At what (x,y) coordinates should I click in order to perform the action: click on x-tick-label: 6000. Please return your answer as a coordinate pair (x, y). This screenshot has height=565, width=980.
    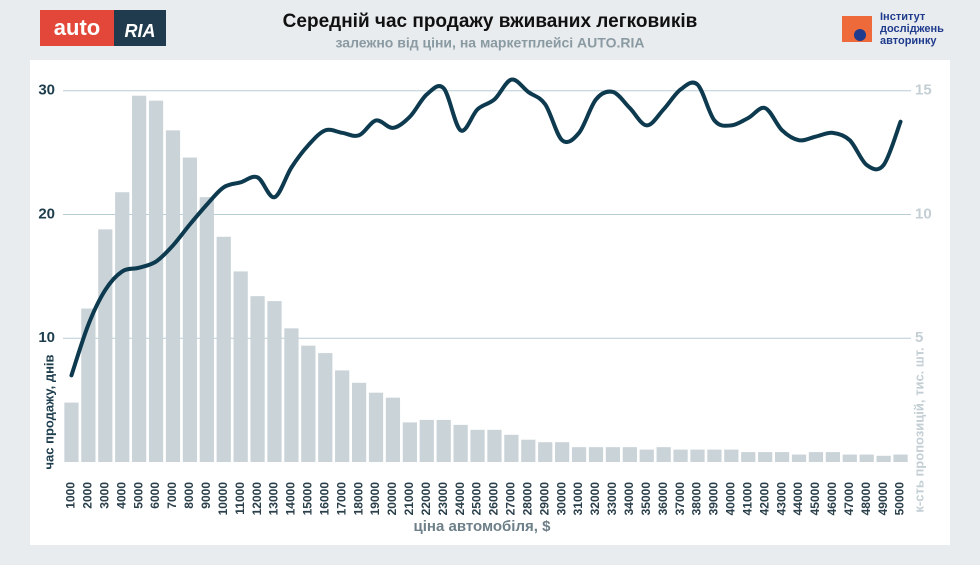
    Looking at the image, I should click on (155, 495).